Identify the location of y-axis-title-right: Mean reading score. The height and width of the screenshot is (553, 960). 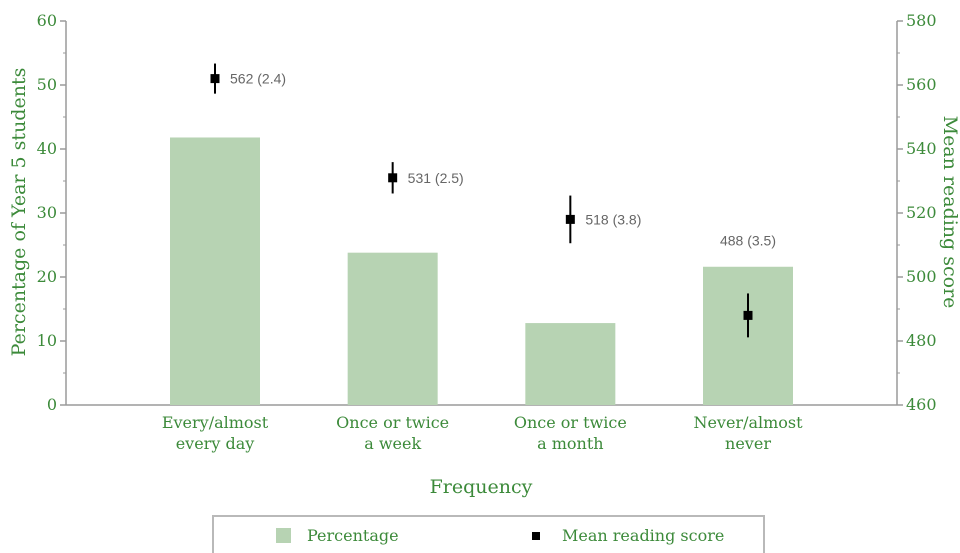
(949, 212).